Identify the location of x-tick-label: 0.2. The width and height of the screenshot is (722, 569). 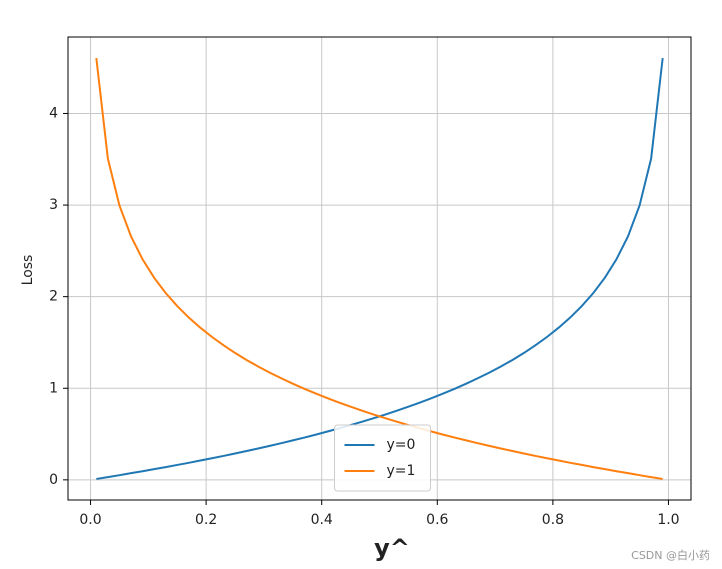
(206, 520).